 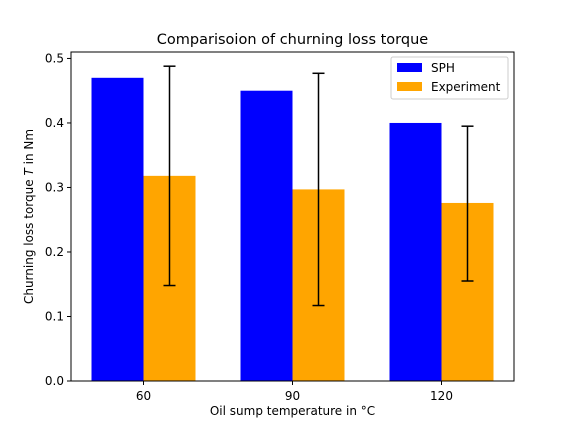 I want to click on y-tick-label: 0.0, so click(x=54, y=381).